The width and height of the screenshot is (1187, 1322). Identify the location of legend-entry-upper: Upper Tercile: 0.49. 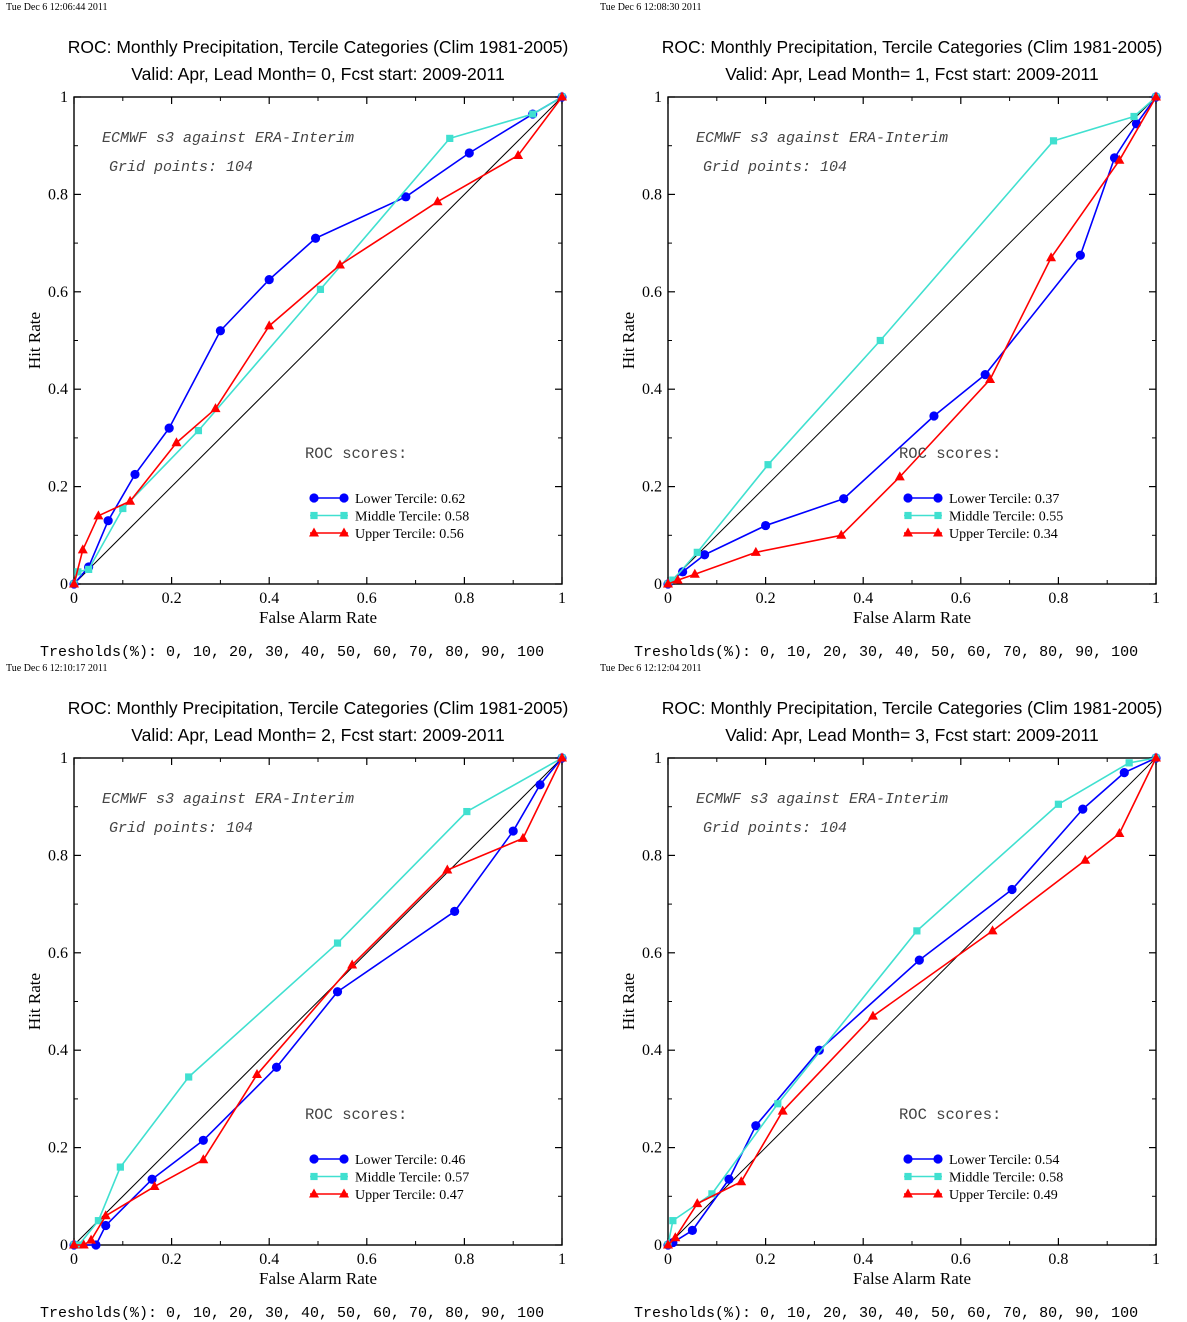
(1003, 1195).